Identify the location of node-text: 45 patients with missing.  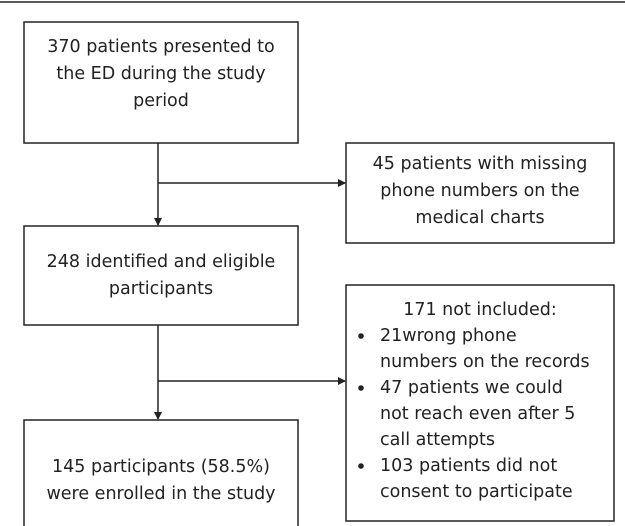
(480, 164).